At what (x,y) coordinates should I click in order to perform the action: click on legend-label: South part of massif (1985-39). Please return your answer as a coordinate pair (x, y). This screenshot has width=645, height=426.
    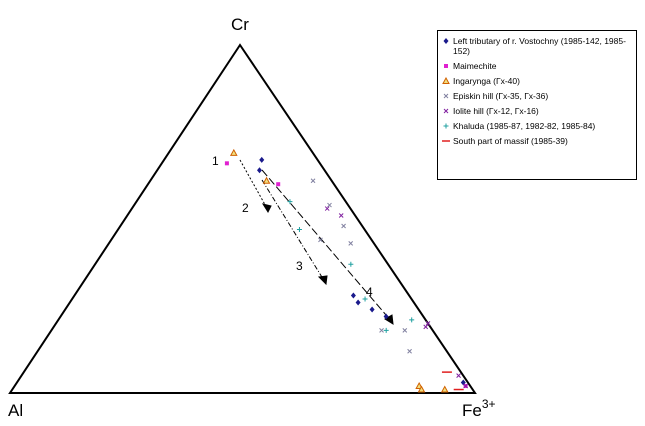
    Looking at the image, I should click on (510, 141).